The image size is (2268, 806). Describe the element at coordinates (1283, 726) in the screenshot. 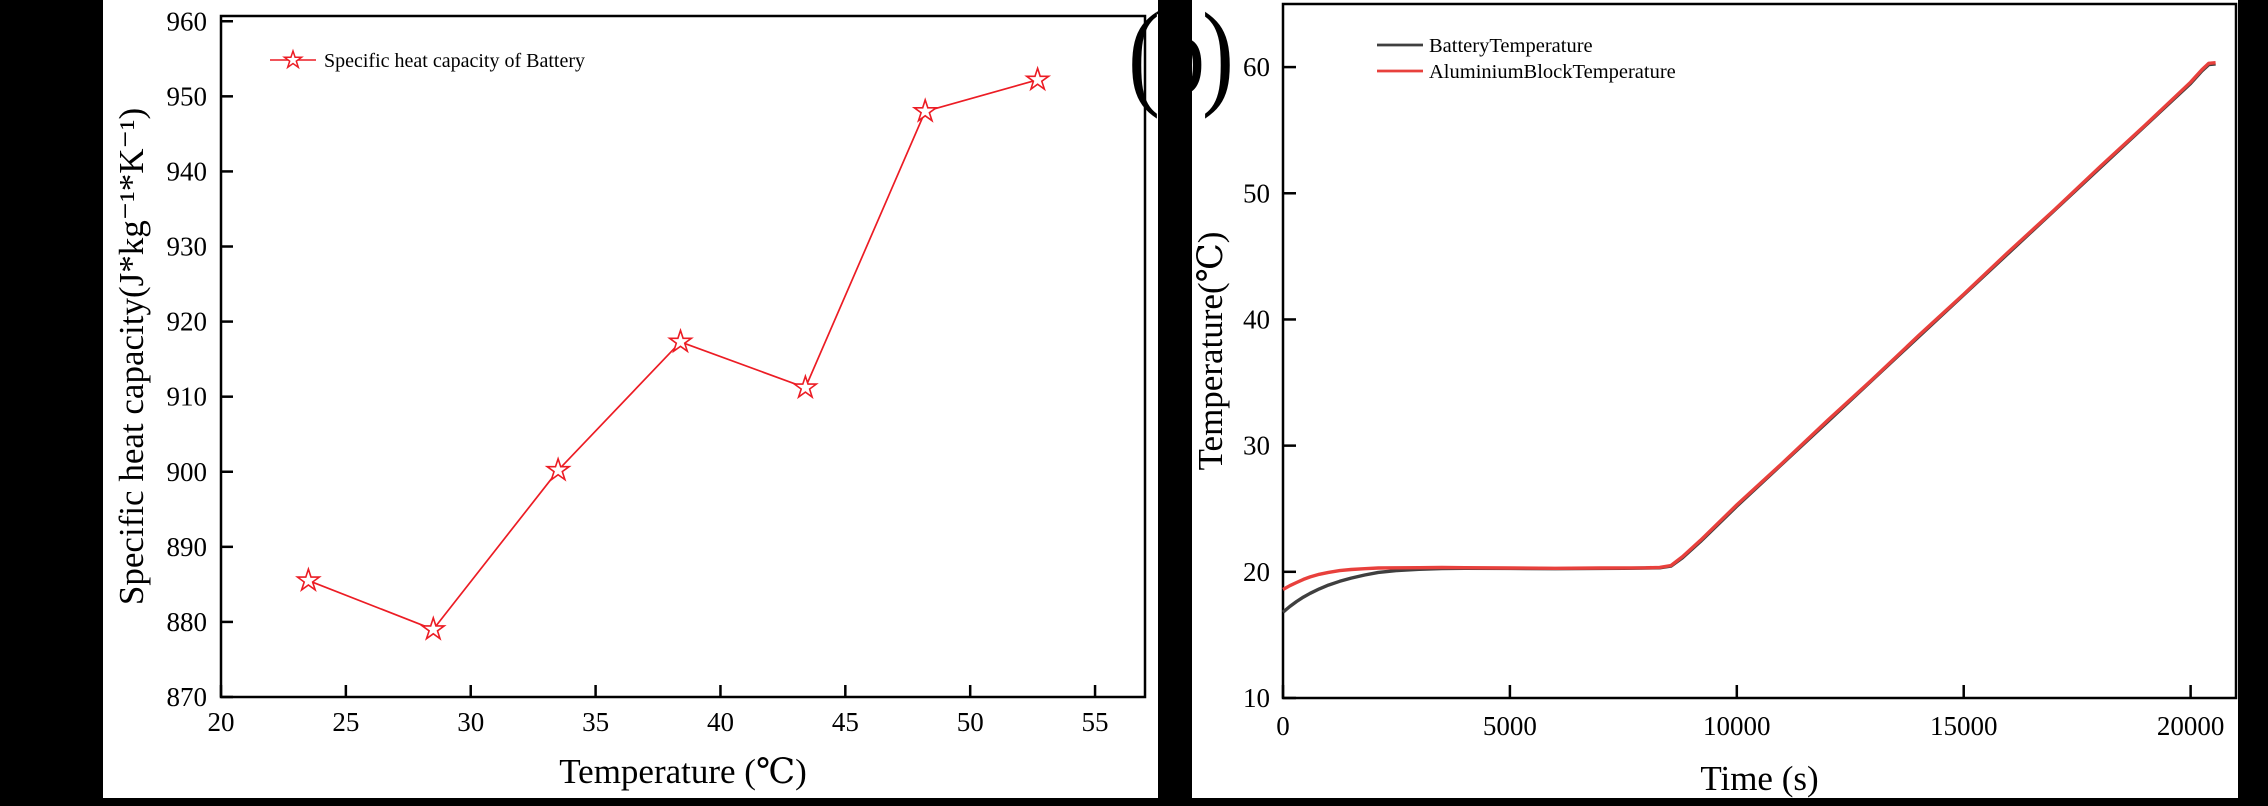

I see `x-tick-label: 0` at that location.